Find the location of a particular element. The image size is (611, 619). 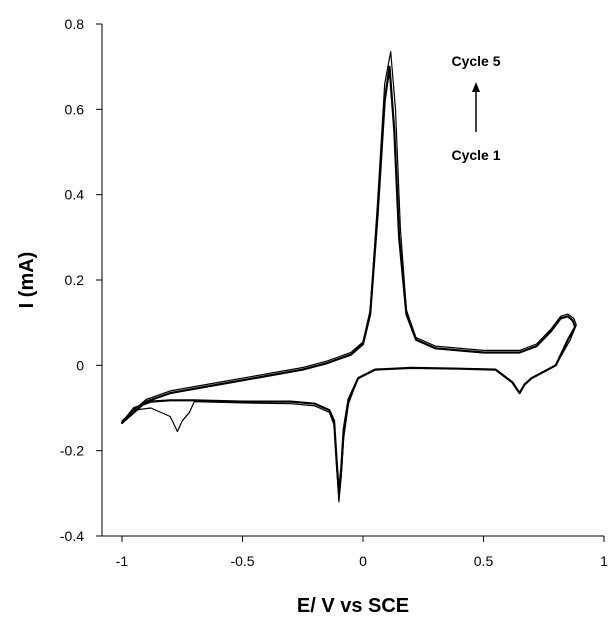

y-axis-title: I (mA) is located at coordinates (27, 280).